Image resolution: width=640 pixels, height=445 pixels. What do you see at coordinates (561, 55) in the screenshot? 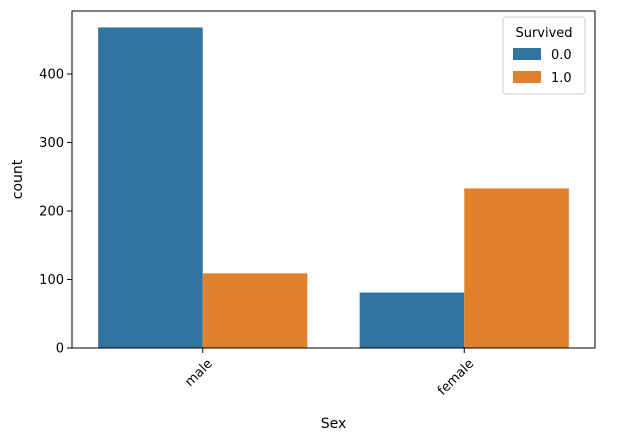
I see `legend-label-0.0: 0.0` at bounding box center [561, 55].